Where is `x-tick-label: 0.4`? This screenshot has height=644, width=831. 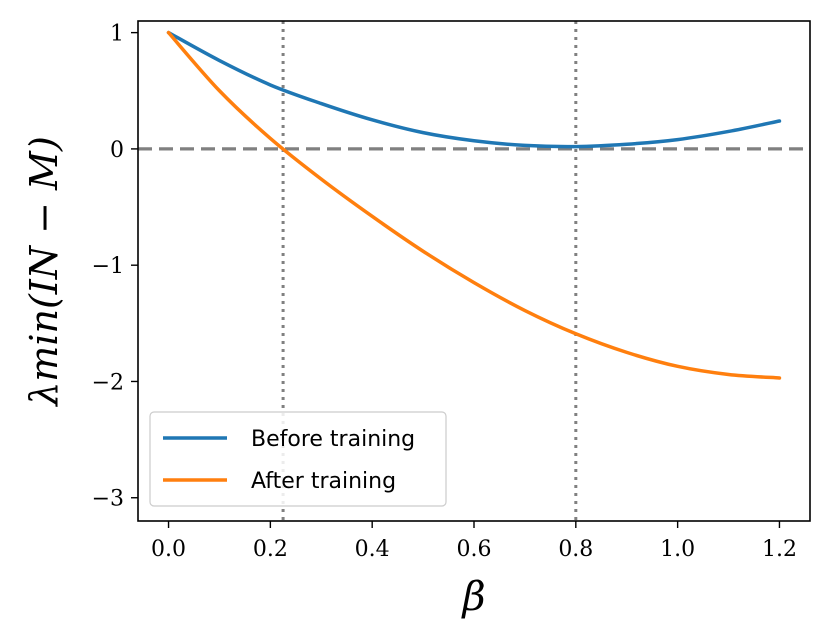 x-tick-label: 0.4 is located at coordinates (372, 549).